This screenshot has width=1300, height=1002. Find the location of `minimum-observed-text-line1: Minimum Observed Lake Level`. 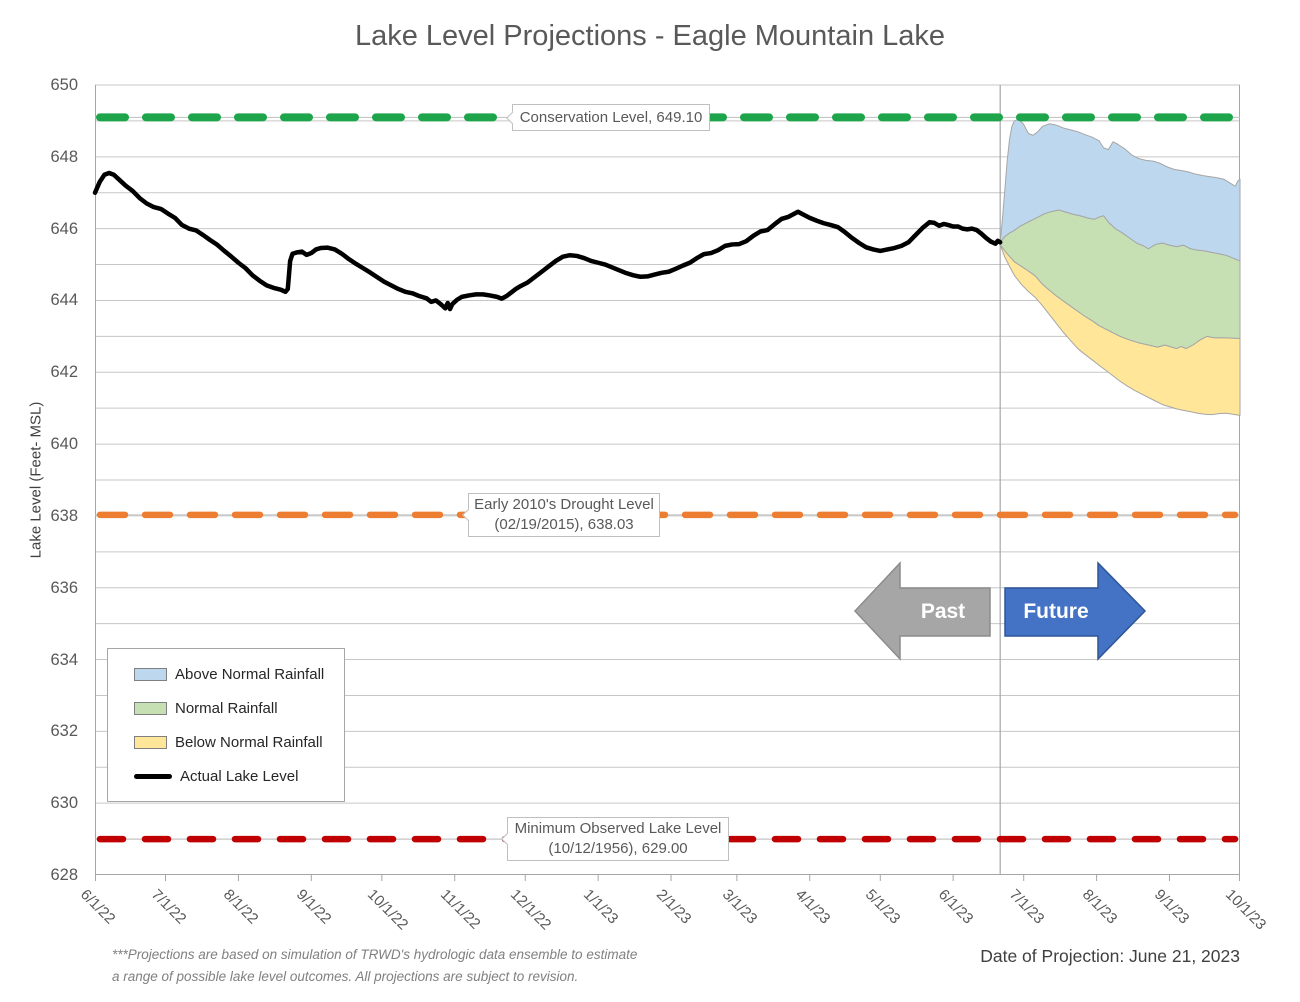

minimum-observed-text-line1: Minimum Observed Lake Level is located at coordinates (618, 828).